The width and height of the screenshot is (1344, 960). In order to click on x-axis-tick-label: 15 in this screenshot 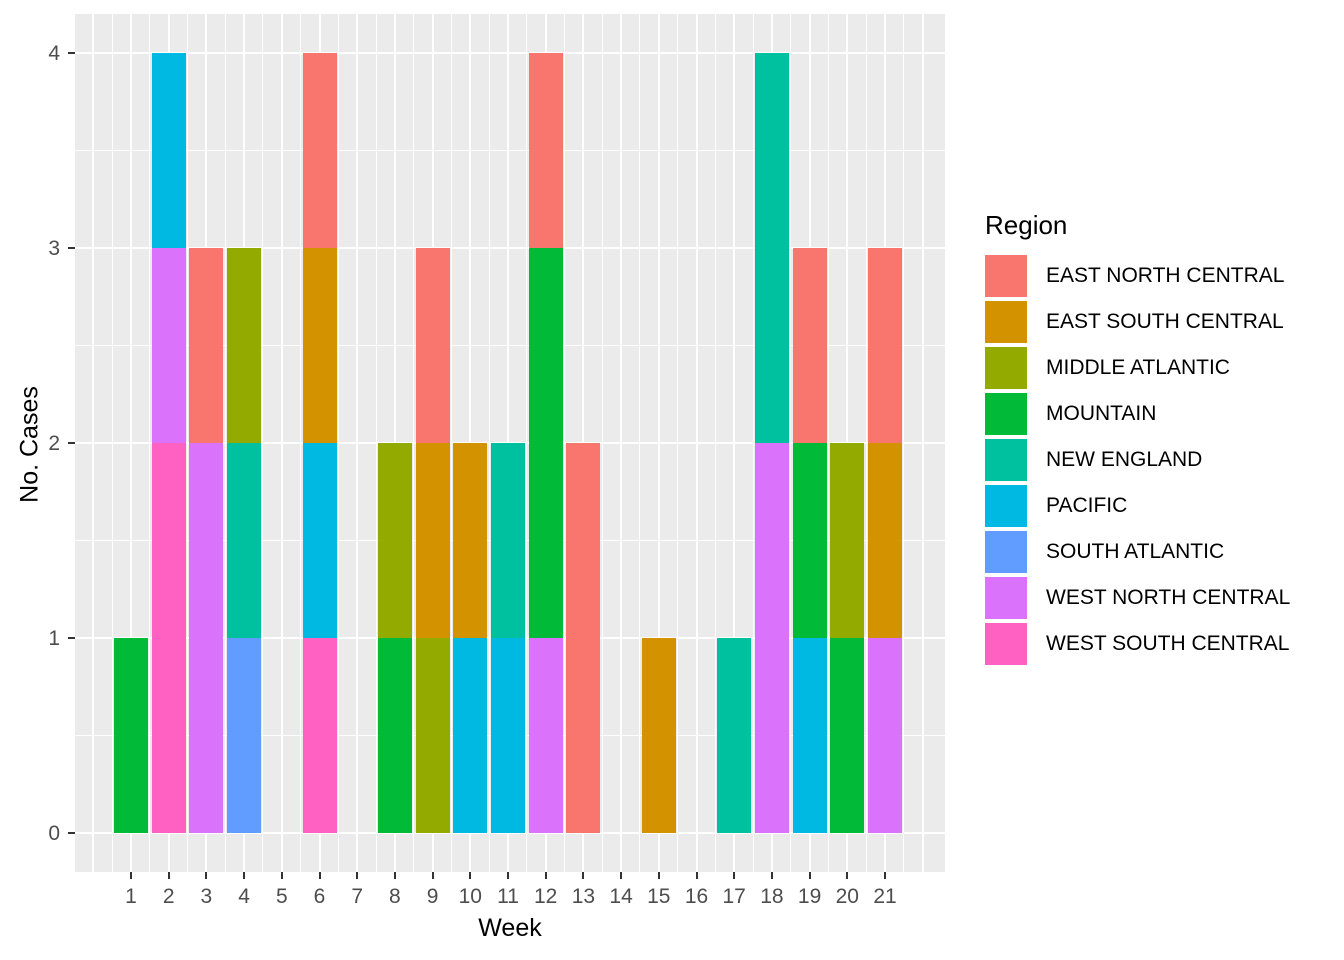, I will do `click(659, 896)`.